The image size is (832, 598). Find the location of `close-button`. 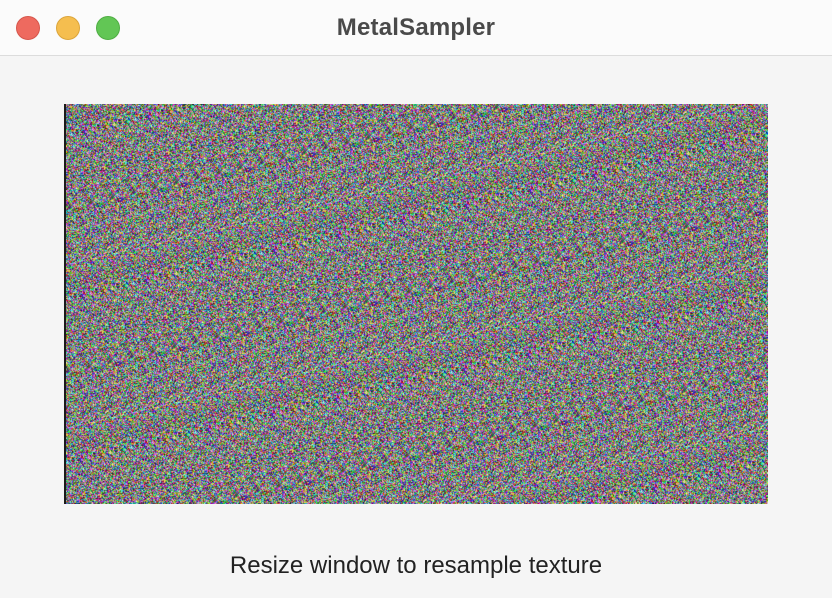

close-button is located at coordinates (28, 28).